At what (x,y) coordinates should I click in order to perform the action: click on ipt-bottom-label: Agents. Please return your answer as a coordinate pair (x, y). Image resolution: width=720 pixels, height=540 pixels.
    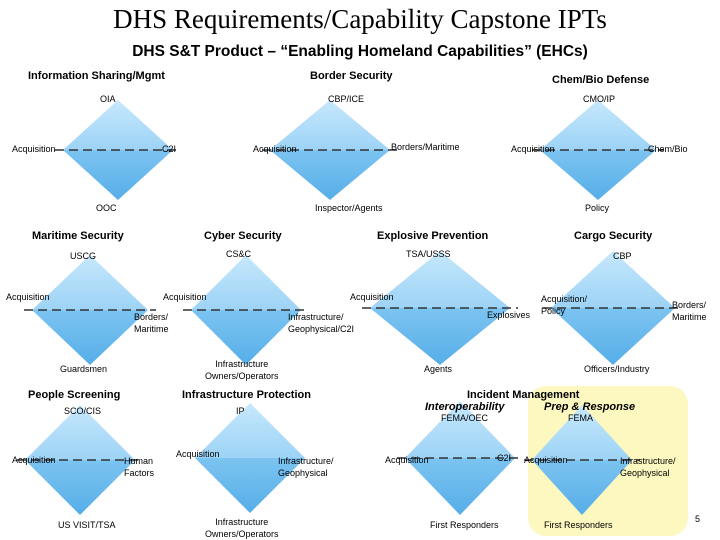
    Looking at the image, I should click on (438, 369).